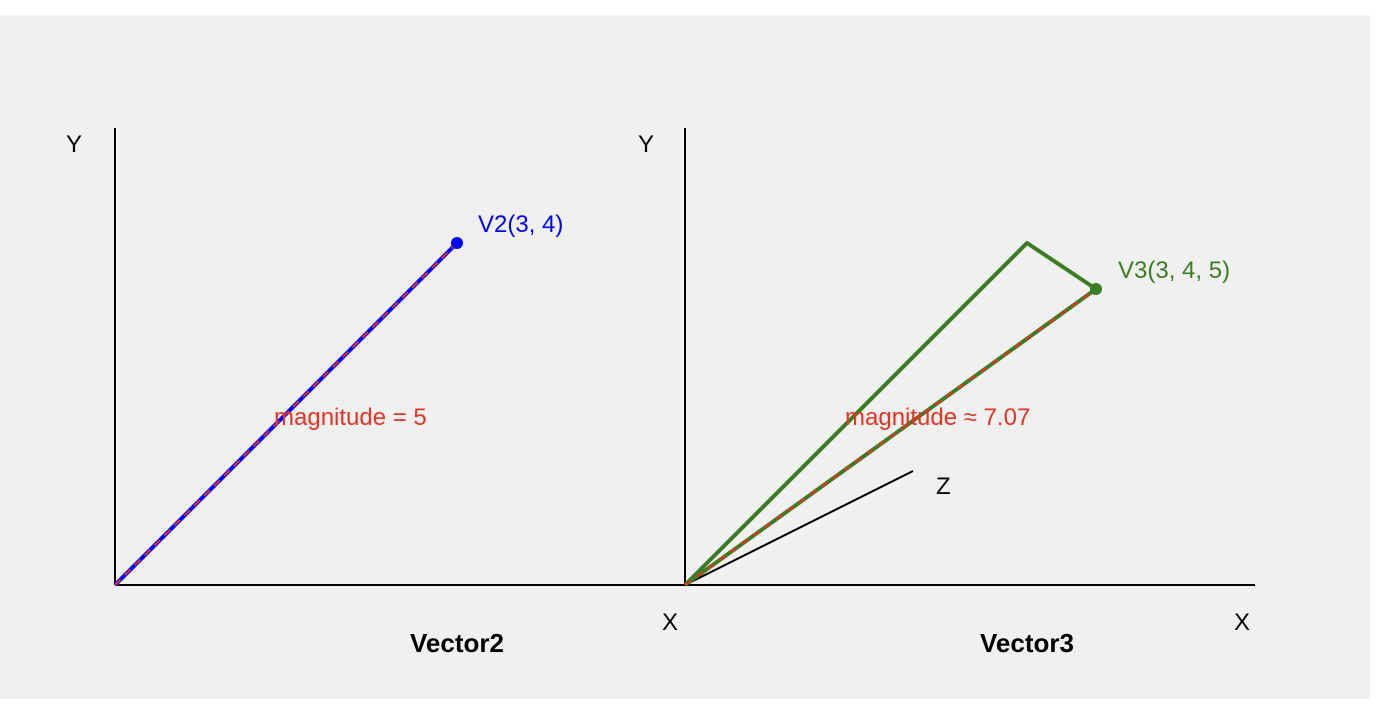  What do you see at coordinates (890, 437) in the screenshot?
I see `vector3-magnitude-line` at bounding box center [890, 437].